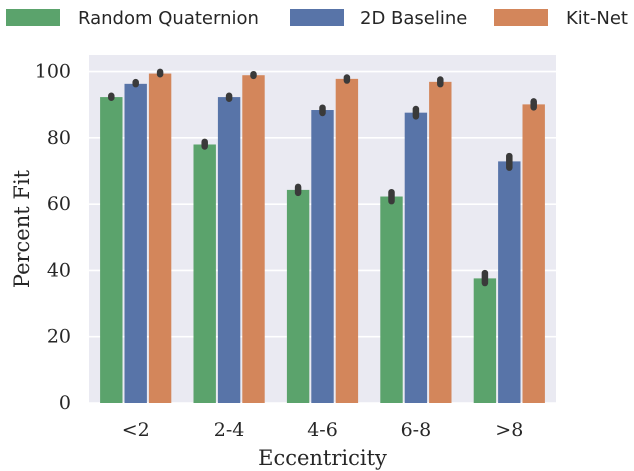 This screenshot has width=634, height=471. Describe the element at coordinates (59, 204) in the screenshot. I see `y-tick-label: 60` at that location.